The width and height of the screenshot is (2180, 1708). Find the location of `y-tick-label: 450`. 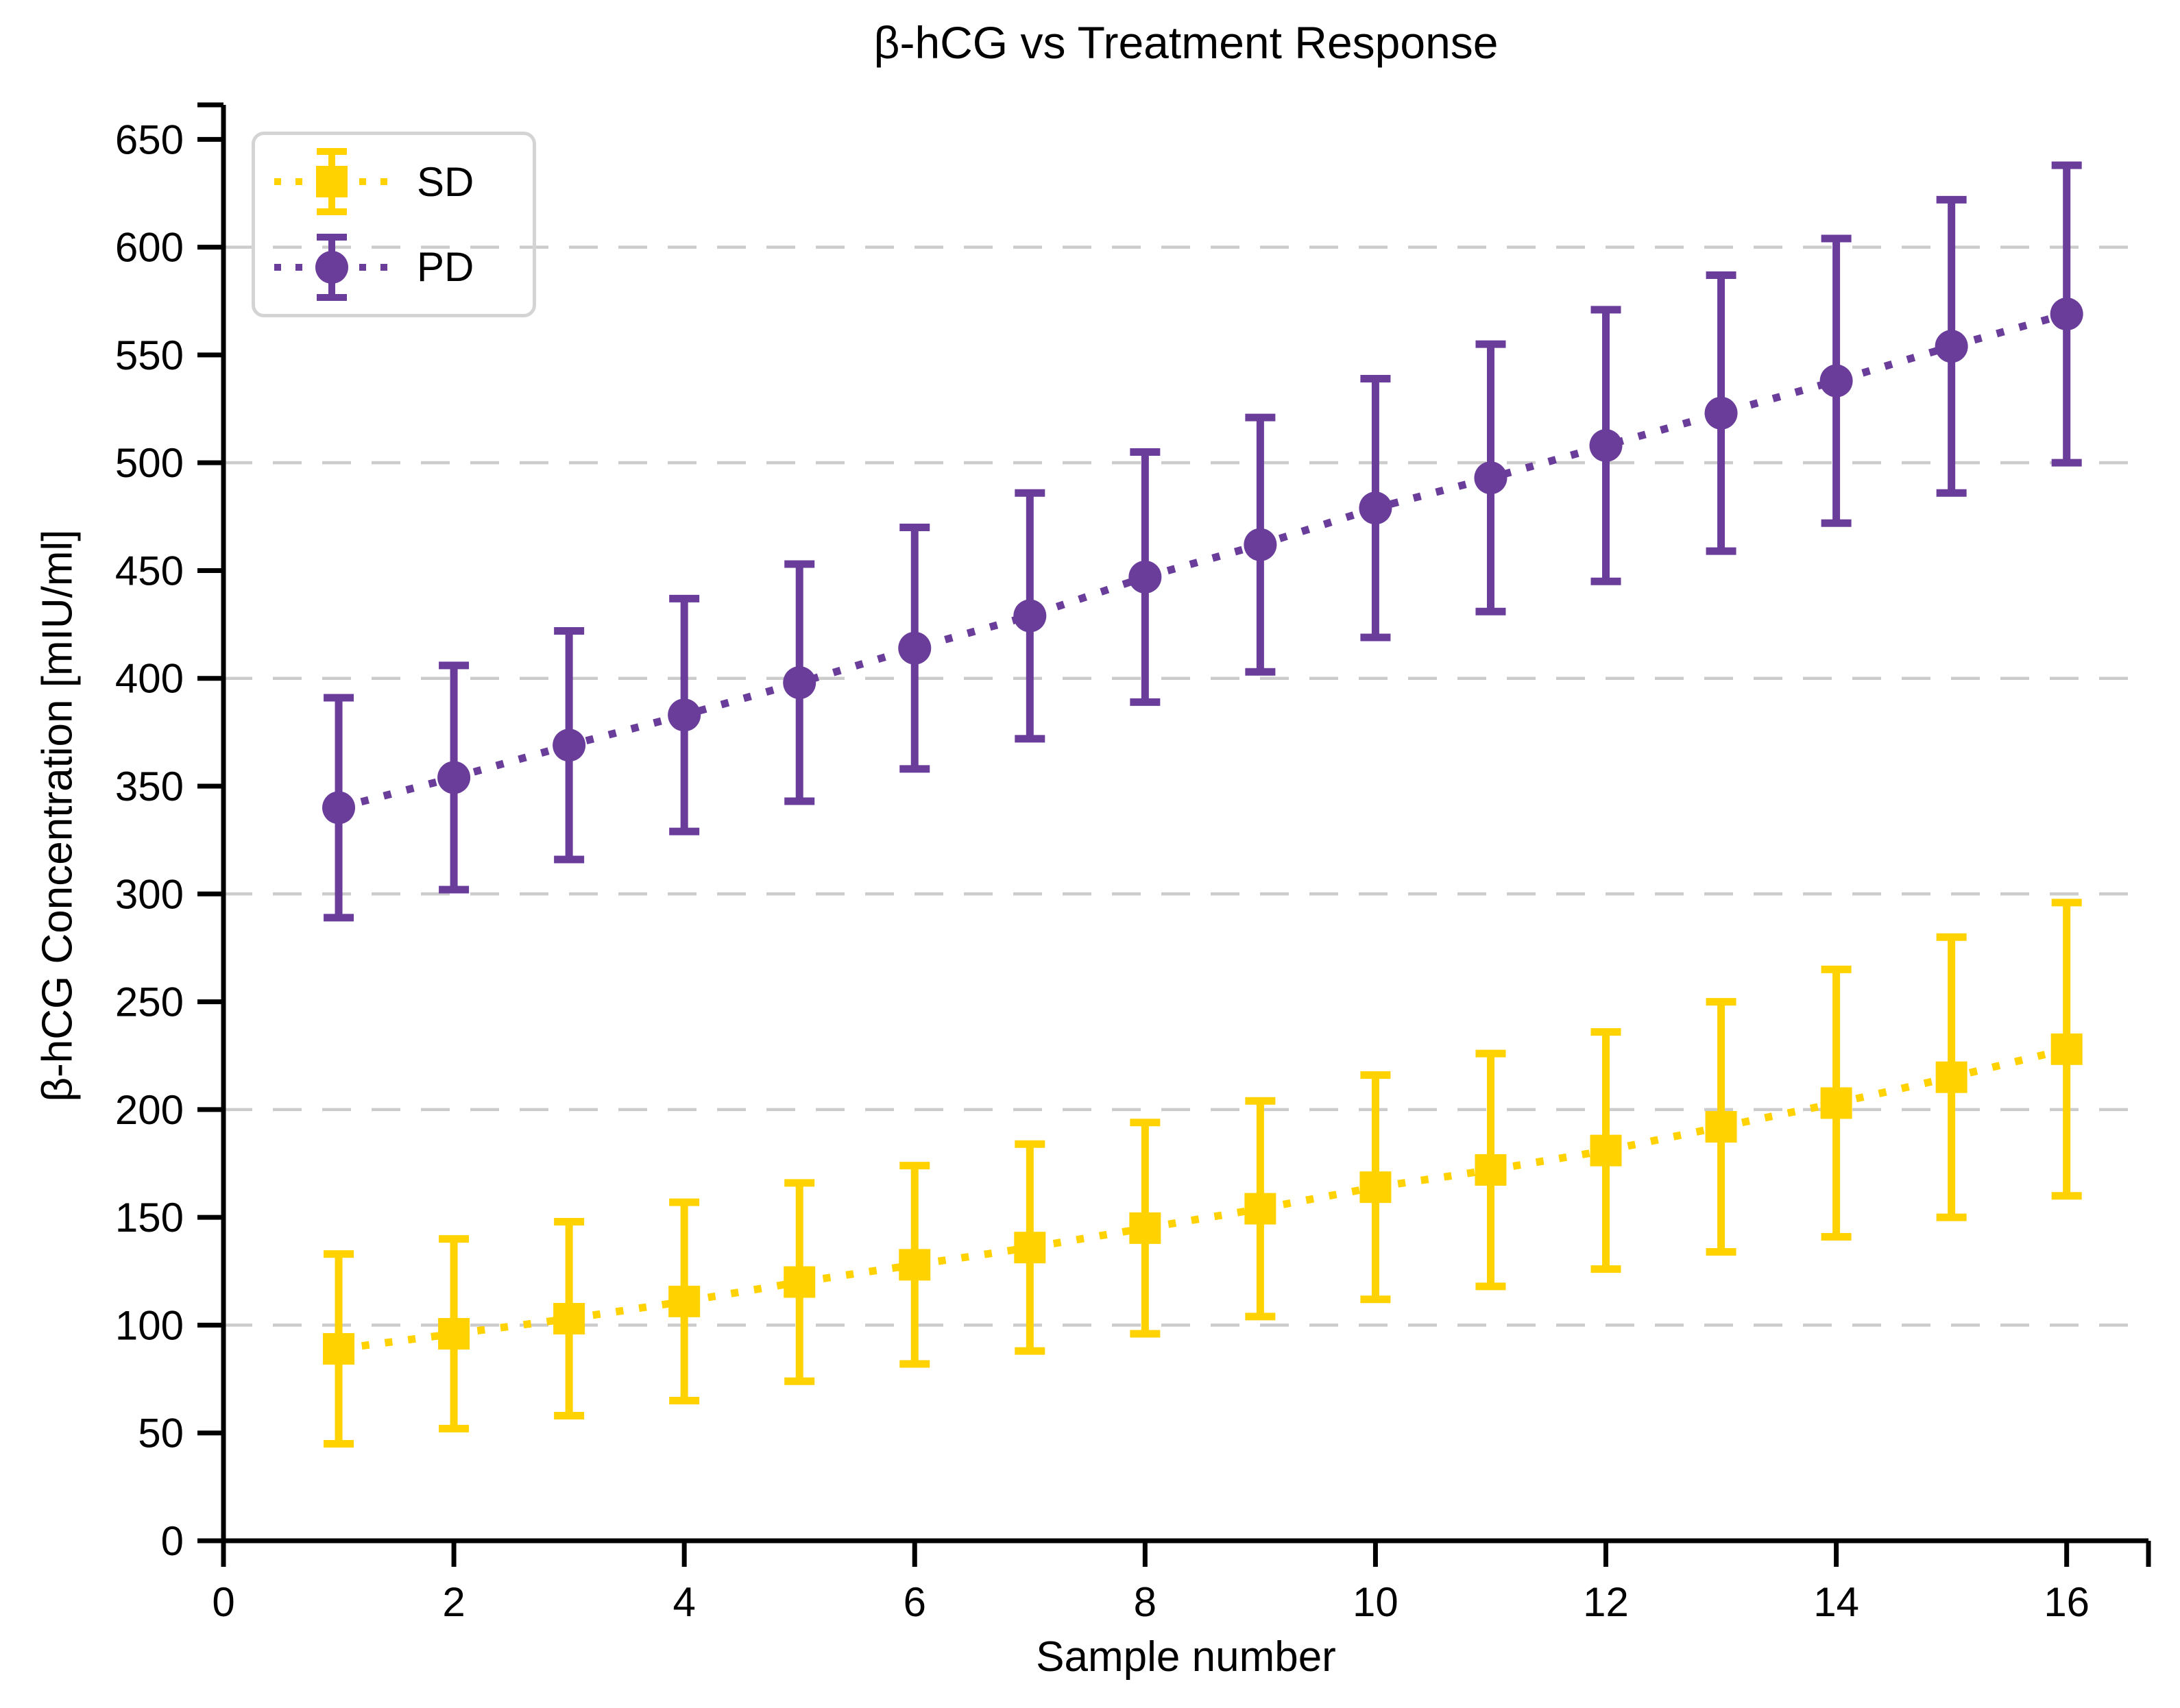

y-tick-label: 450 is located at coordinates (149, 571).